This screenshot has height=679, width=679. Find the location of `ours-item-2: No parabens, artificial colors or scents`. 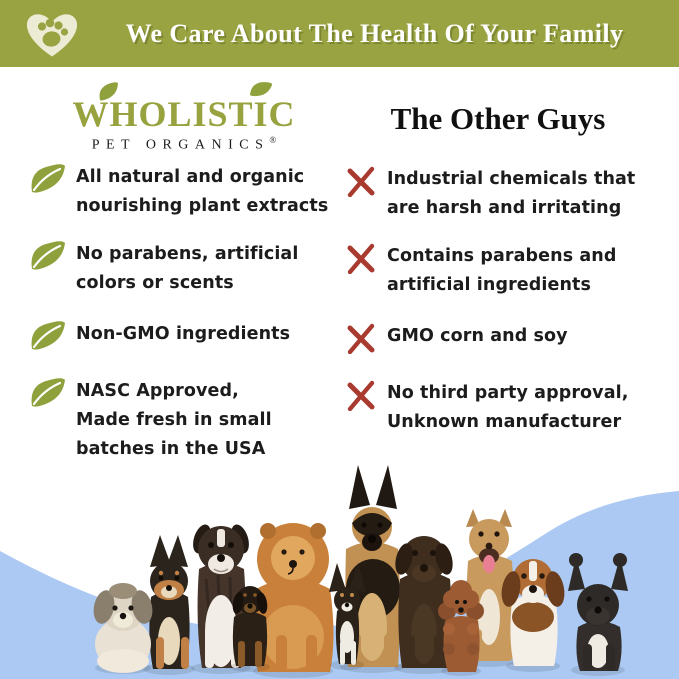

ours-item-2: No parabens, artificial colors or scents is located at coordinates (187, 268).